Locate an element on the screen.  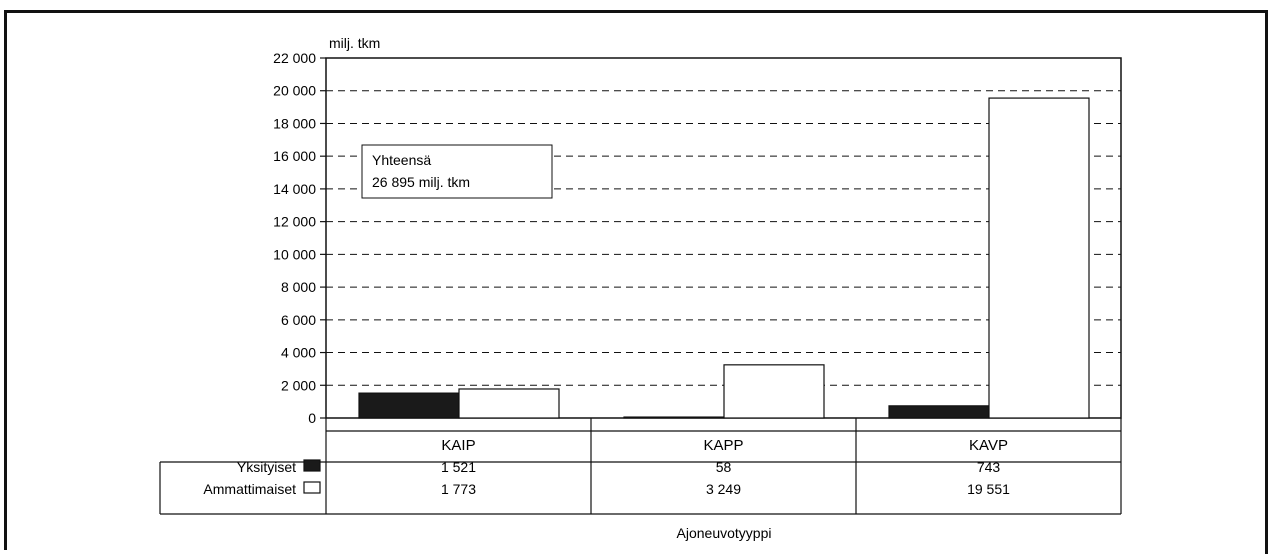
legend-label: Ammattimaiset is located at coordinates (249, 489).